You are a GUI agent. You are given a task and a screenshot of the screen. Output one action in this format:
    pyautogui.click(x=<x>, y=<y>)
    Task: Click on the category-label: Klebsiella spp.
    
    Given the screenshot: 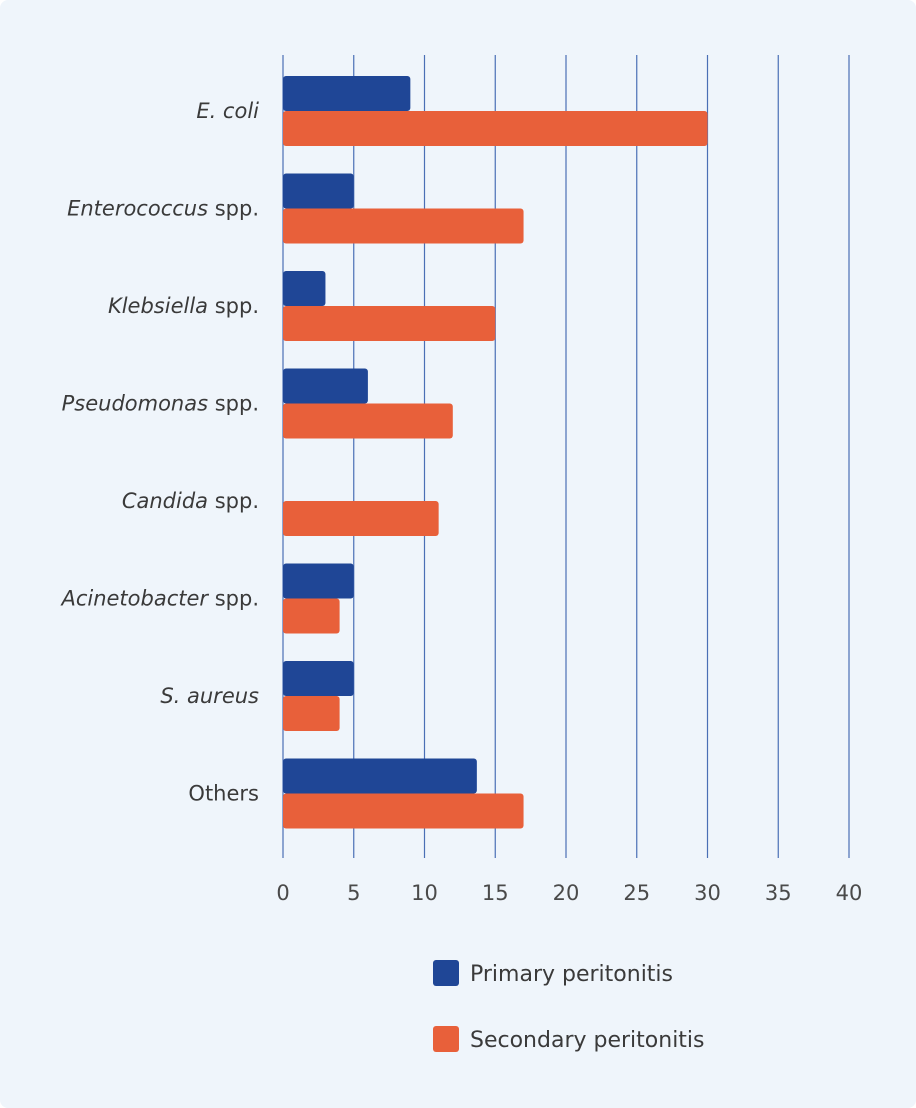 What is the action you would take?
    pyautogui.click(x=183, y=306)
    